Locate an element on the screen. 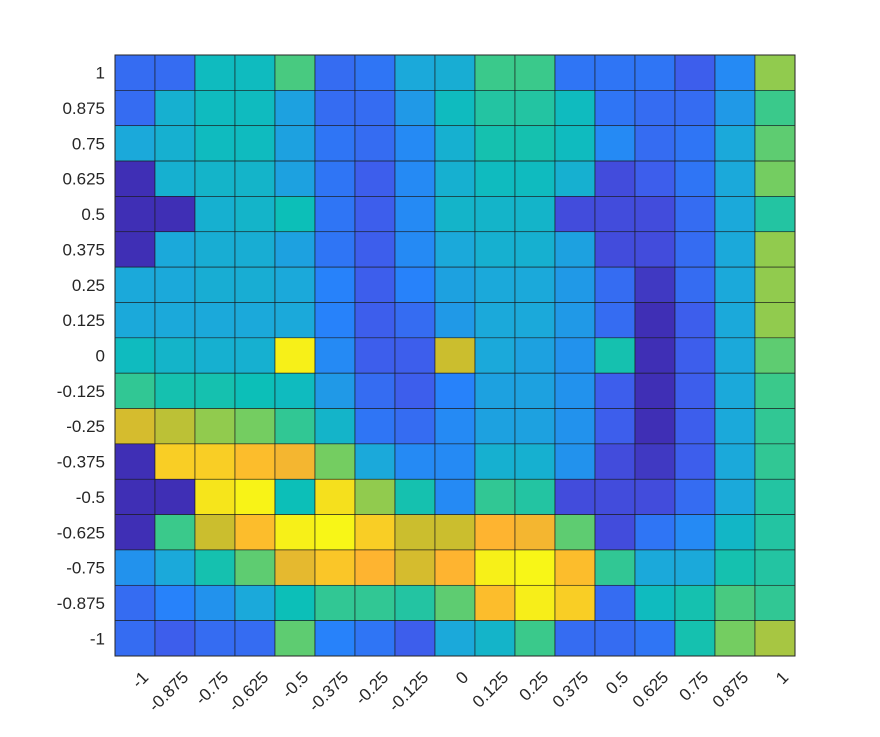 This screenshot has width=880, height=737. y-tick-label: 0.75 is located at coordinates (88, 143).